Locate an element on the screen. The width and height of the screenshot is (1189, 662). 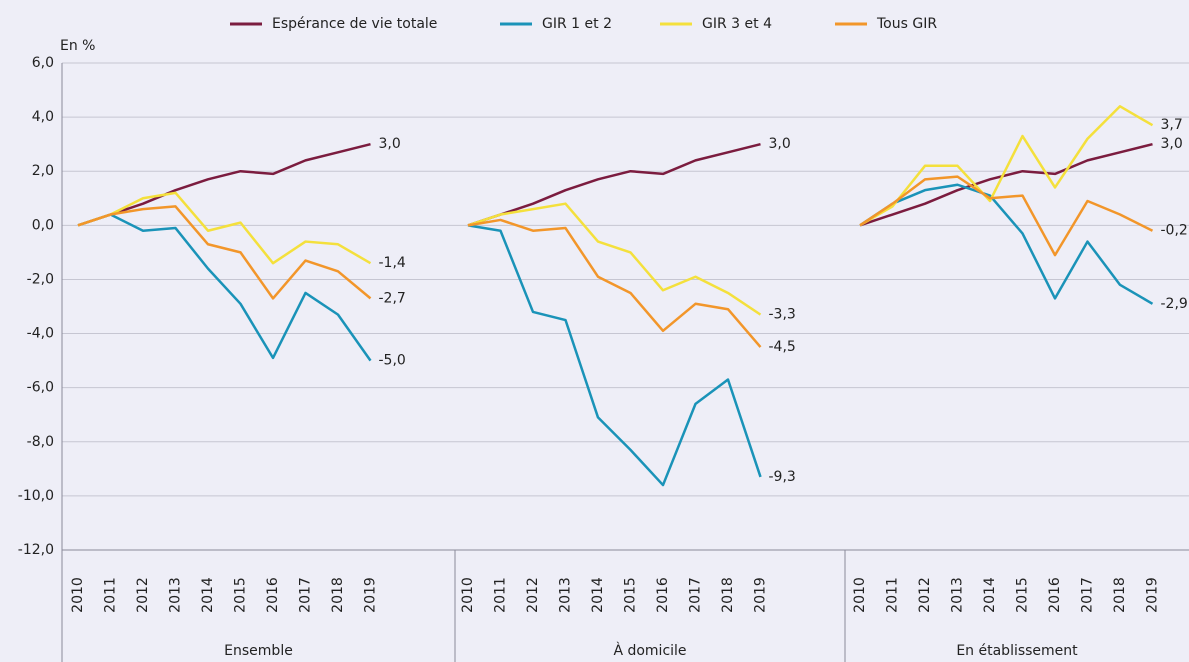
legend-label: GIR 1 et 2 is located at coordinates (577, 24).